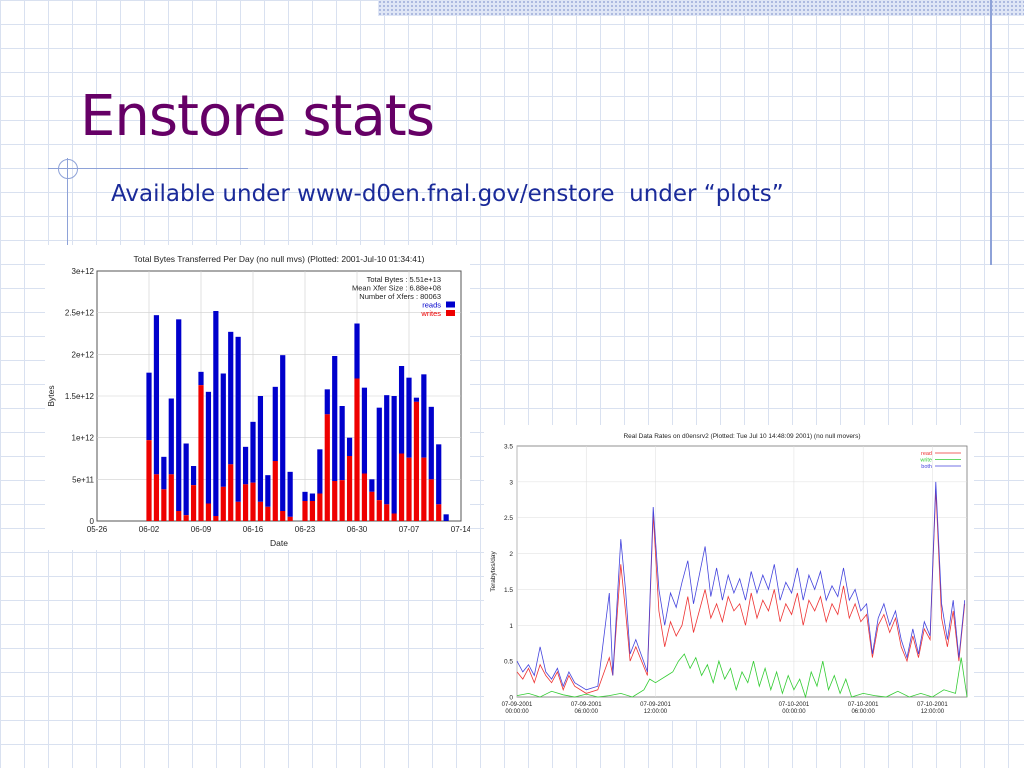  What do you see at coordinates (148, 168) in the screenshot?
I see `title-underline` at bounding box center [148, 168].